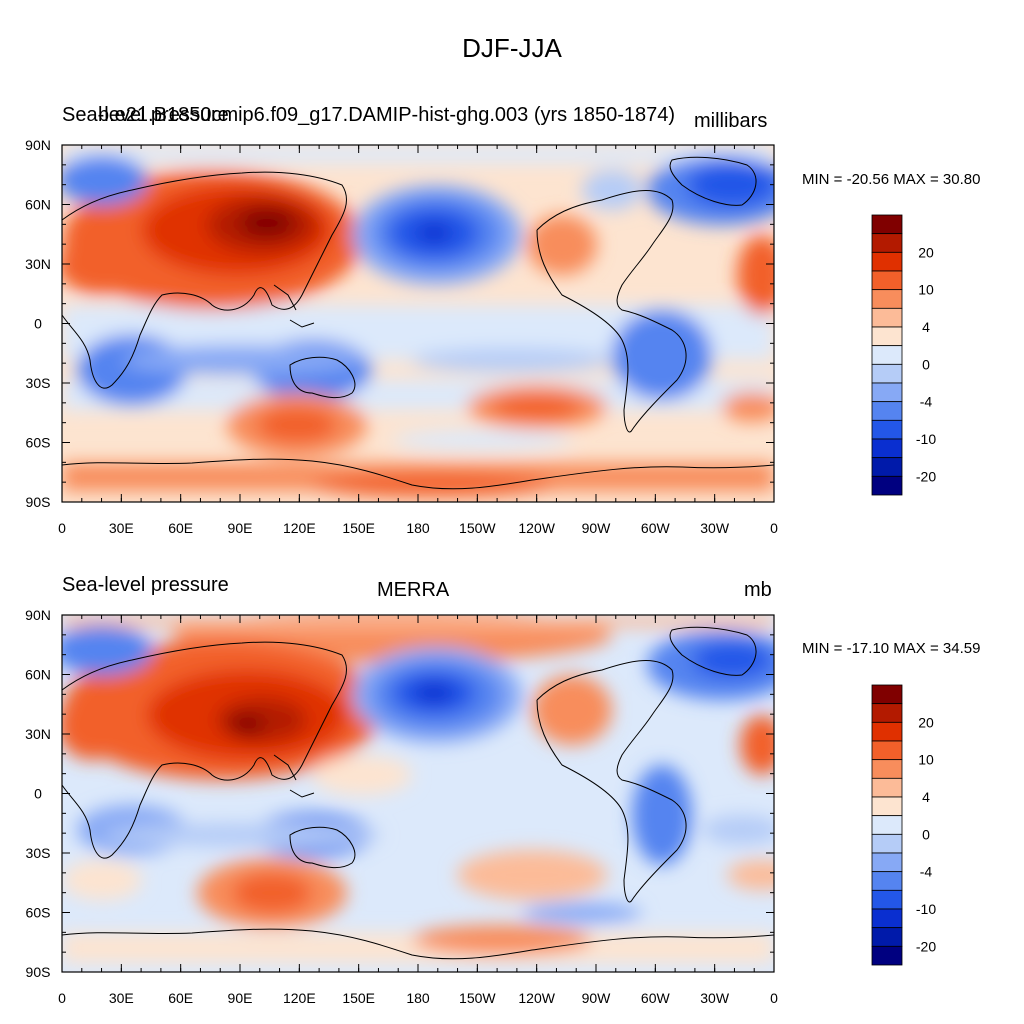 This screenshot has width=1024, height=1024. I want to click on panel2-colorbar-label: -10, so click(926, 909).